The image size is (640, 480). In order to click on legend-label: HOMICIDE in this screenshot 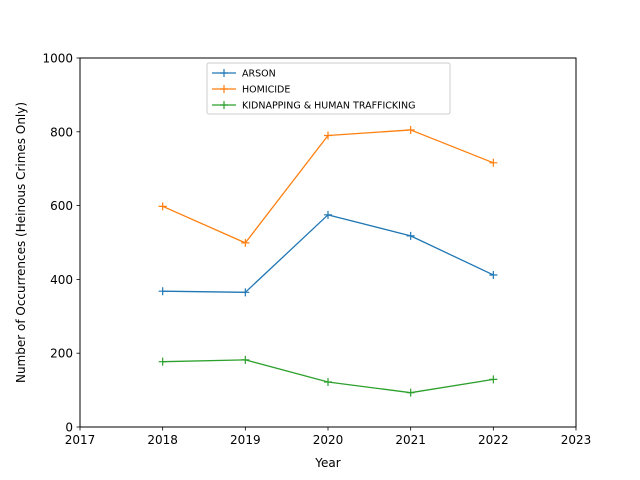, I will do `click(266, 90)`.